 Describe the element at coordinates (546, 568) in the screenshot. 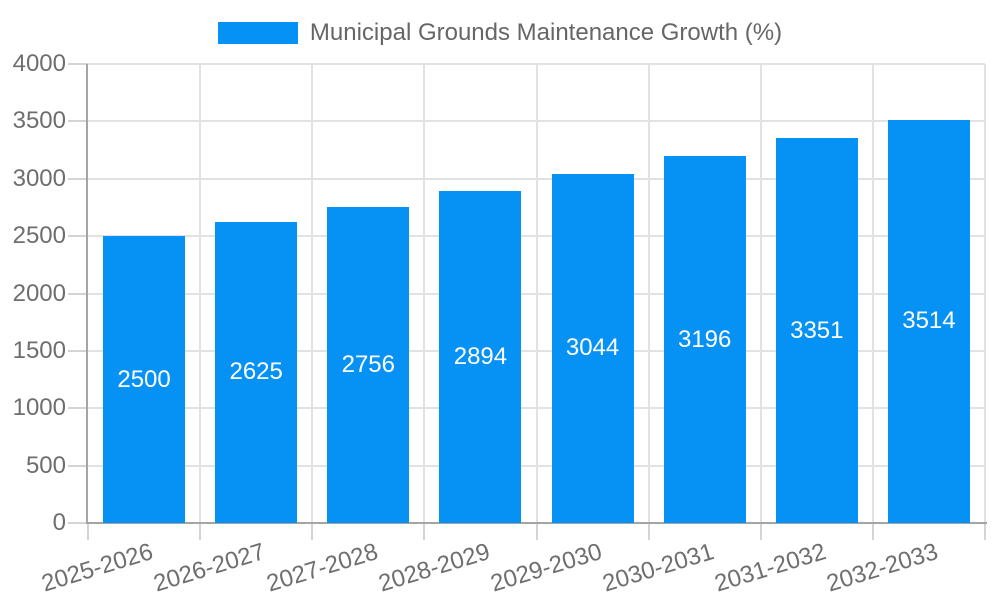

I see `x-tick-label: 2029-2030` at that location.